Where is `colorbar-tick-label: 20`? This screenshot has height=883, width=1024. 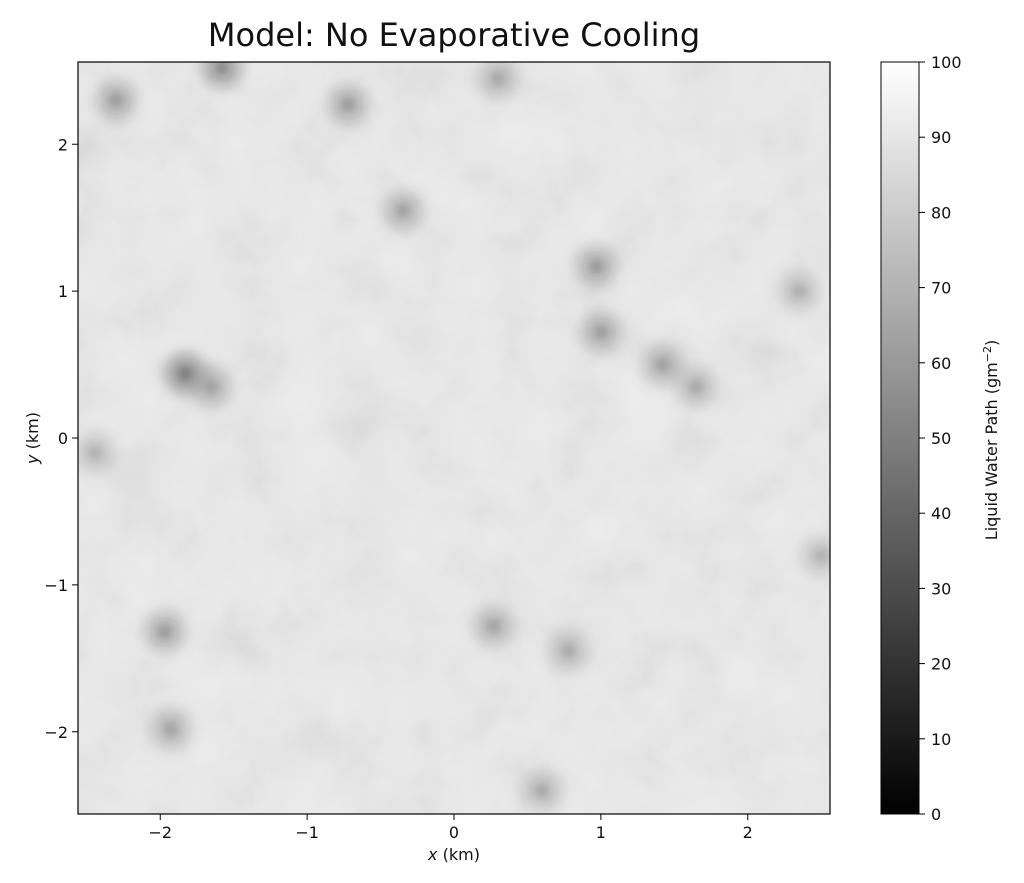 colorbar-tick-label: 20 is located at coordinates (941, 664).